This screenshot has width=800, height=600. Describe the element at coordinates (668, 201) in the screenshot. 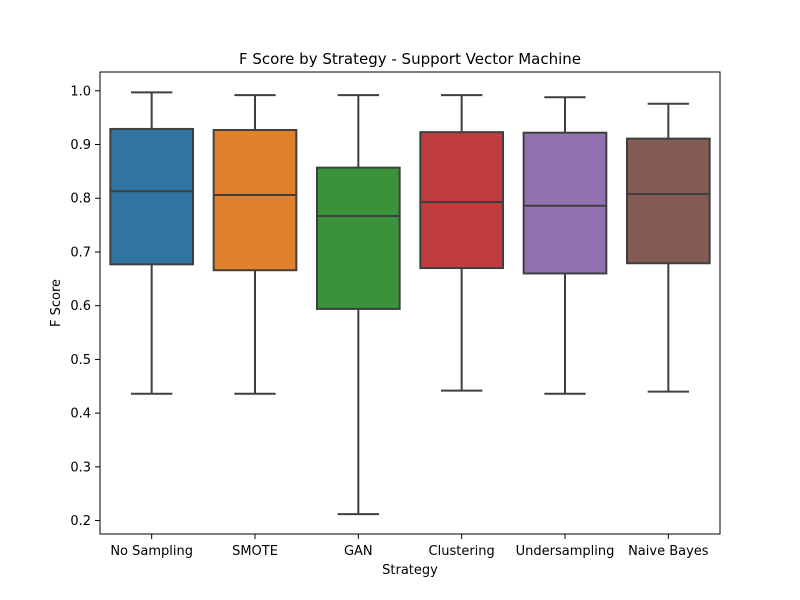

I see `box-naive-bayes` at that location.